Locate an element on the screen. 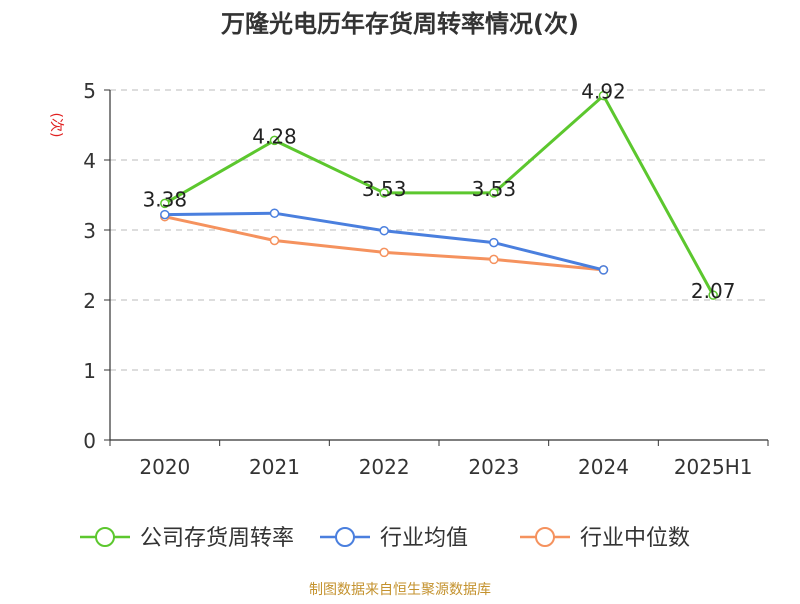  data-label: 4.28 is located at coordinates (274, 136).